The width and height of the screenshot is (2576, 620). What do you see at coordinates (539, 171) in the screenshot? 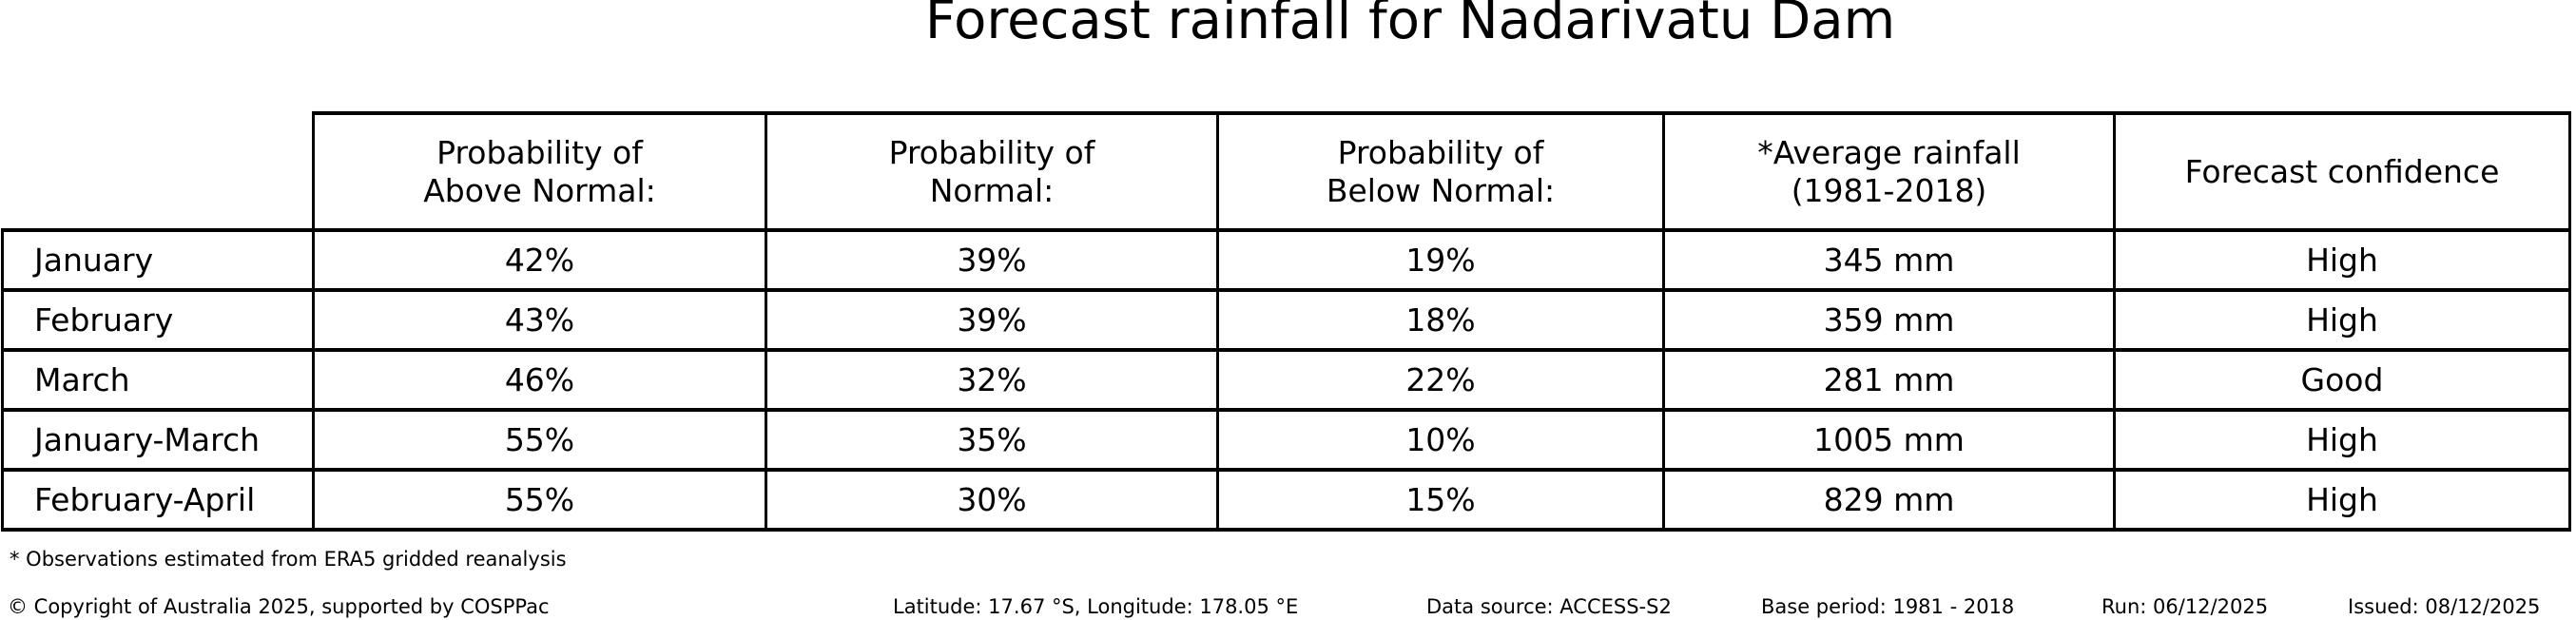
I see `column-header-above-normal: Probability of Above Normal:` at bounding box center [539, 171].